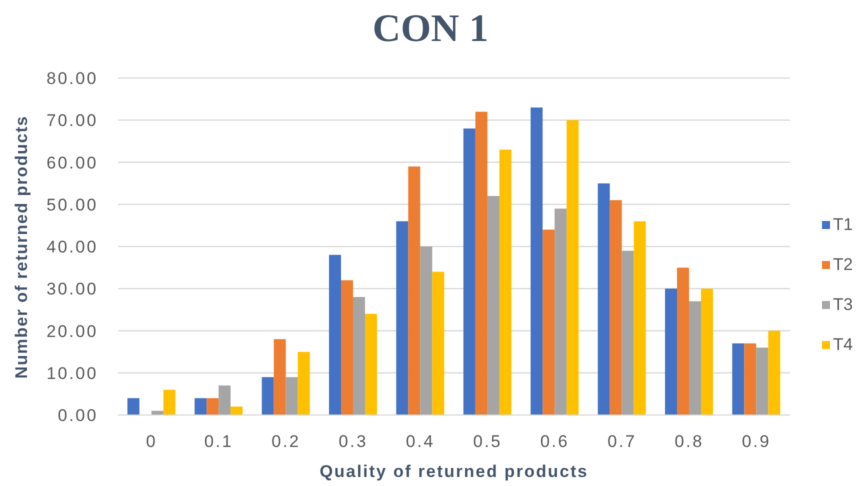  Describe the element at coordinates (555, 442) in the screenshot. I see `x-tick-label: 0.6` at that location.